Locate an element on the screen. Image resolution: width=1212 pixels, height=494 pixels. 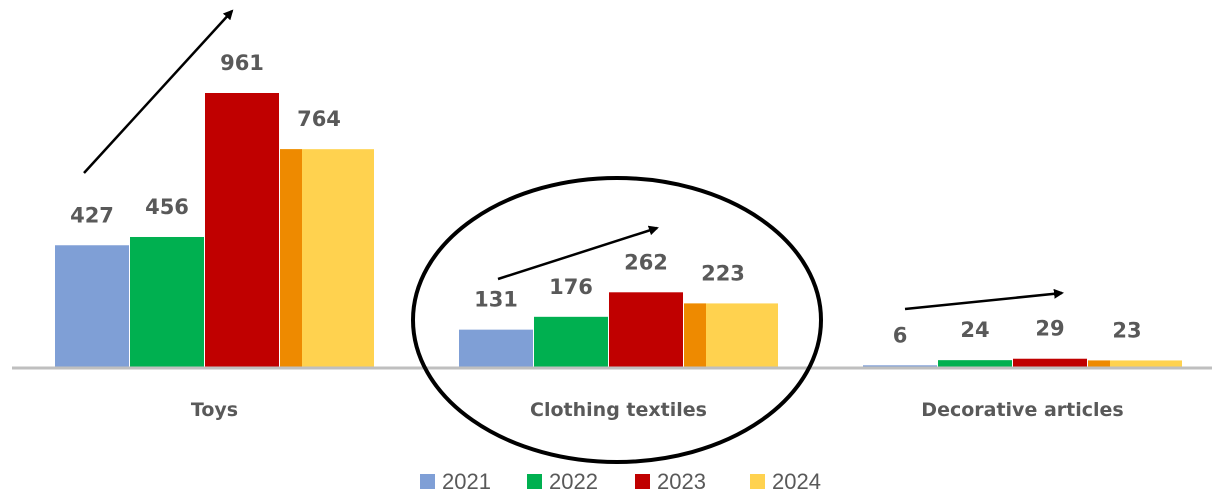
value-label-decorative-articles-2021: 6 is located at coordinates (900, 335).